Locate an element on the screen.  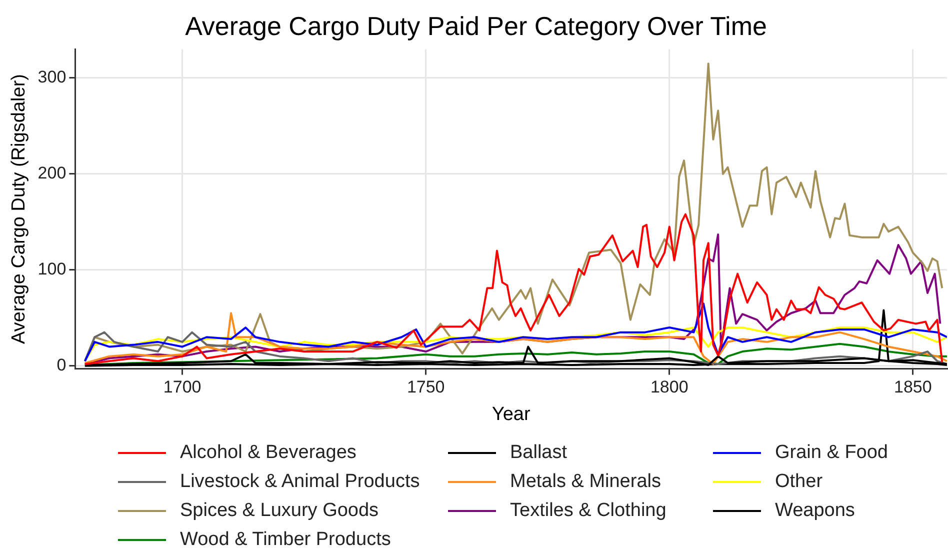
x-axis-title: Year is located at coordinates (511, 414).